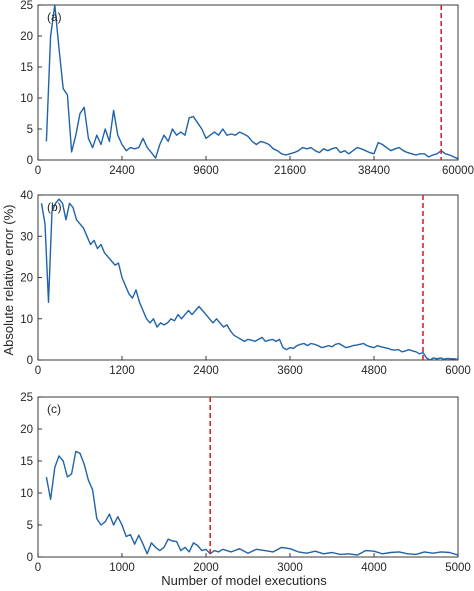 This screenshot has height=591, width=474. What do you see at coordinates (374, 171) in the screenshot?
I see `x-tick-label: 38400` at bounding box center [374, 171].